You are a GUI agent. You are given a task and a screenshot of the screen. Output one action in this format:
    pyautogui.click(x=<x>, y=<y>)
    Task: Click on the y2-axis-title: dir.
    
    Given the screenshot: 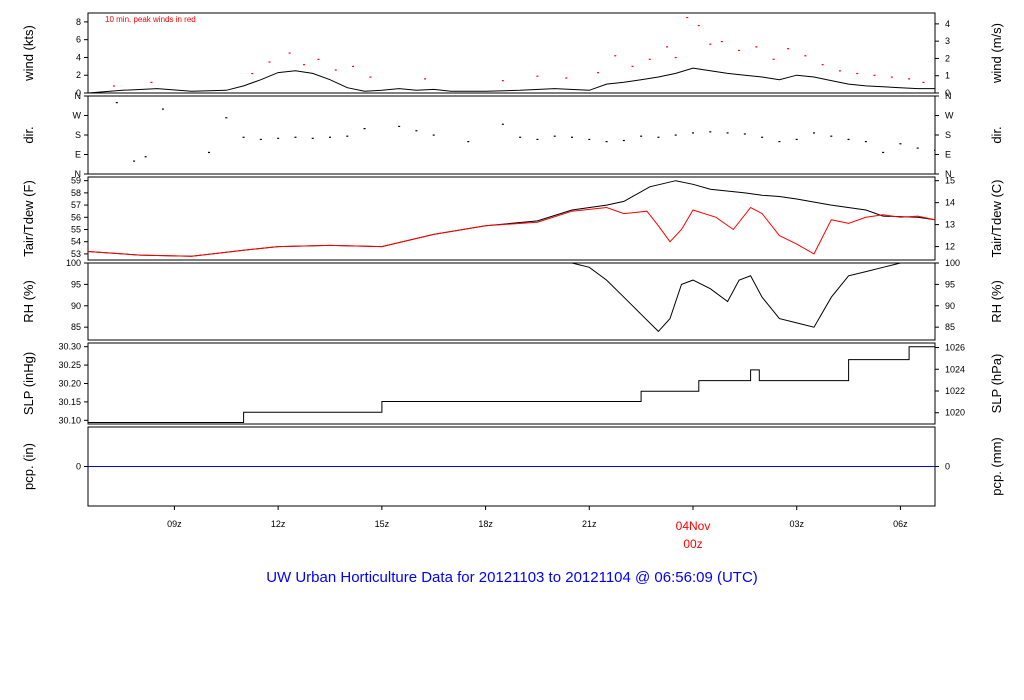 What is the action you would take?
    pyautogui.click(x=996, y=134)
    